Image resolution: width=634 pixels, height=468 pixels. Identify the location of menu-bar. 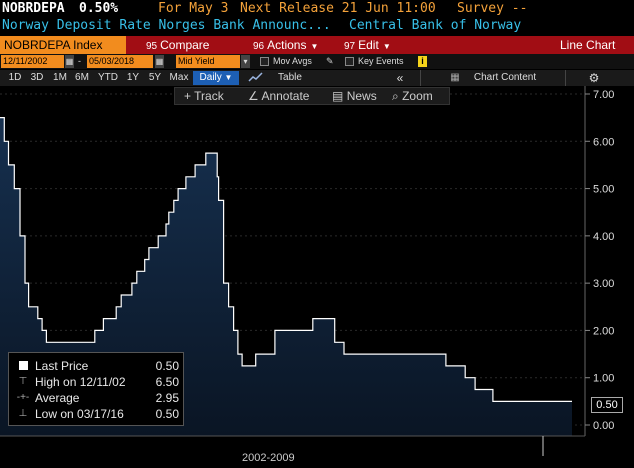
(317, 45).